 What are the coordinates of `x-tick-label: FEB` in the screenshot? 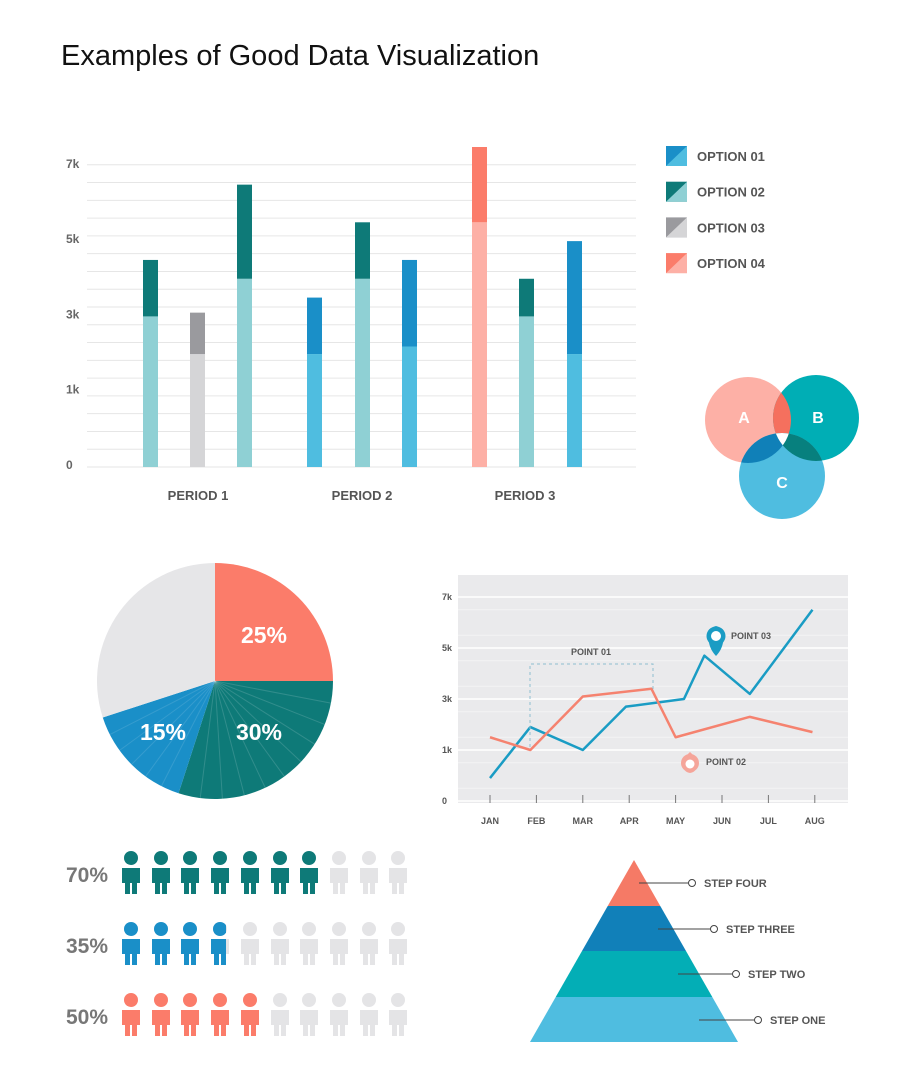 It's located at (536, 821).